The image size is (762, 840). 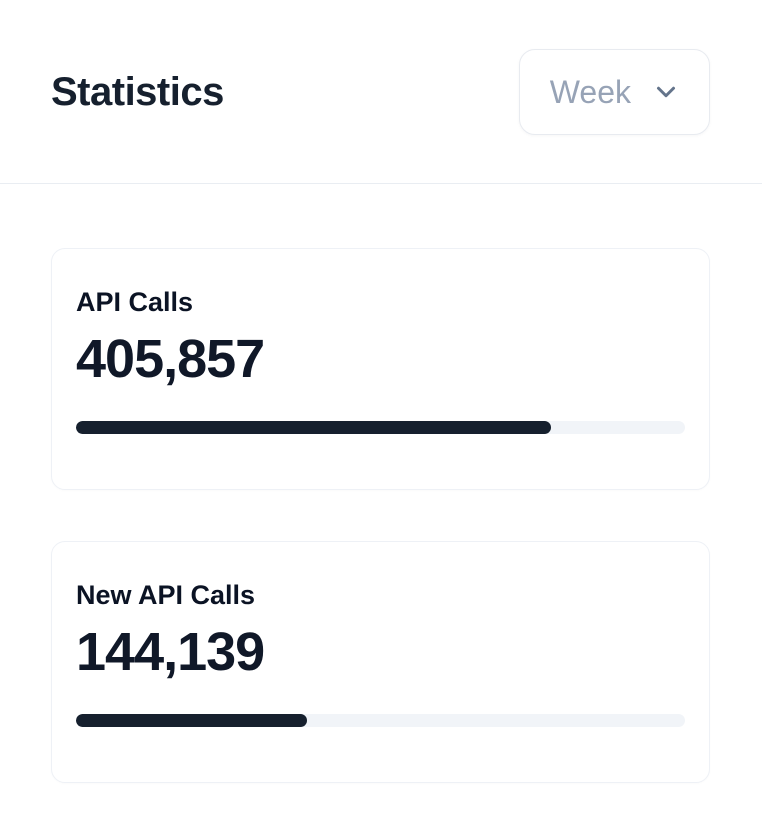 I want to click on chevron-down-icon, so click(x=666, y=92).